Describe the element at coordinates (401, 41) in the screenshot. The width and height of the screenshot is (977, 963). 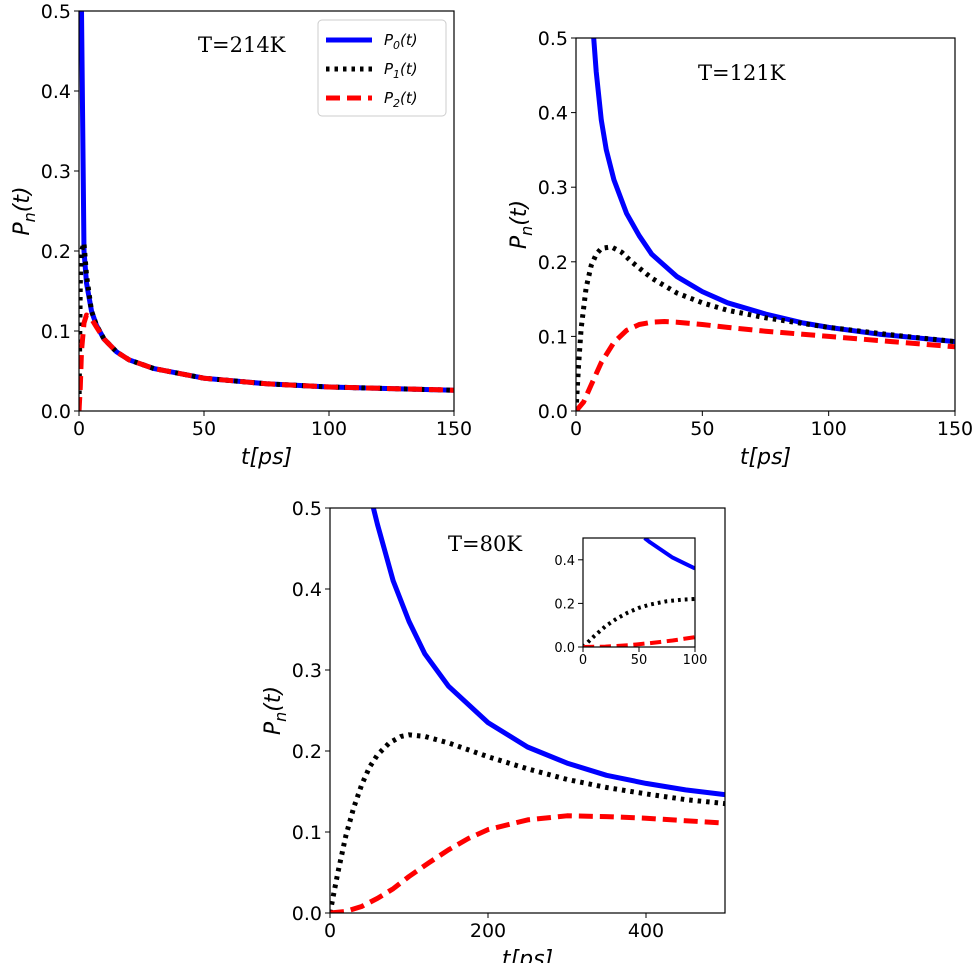
I see `legend-entry: P0(t)` at that location.